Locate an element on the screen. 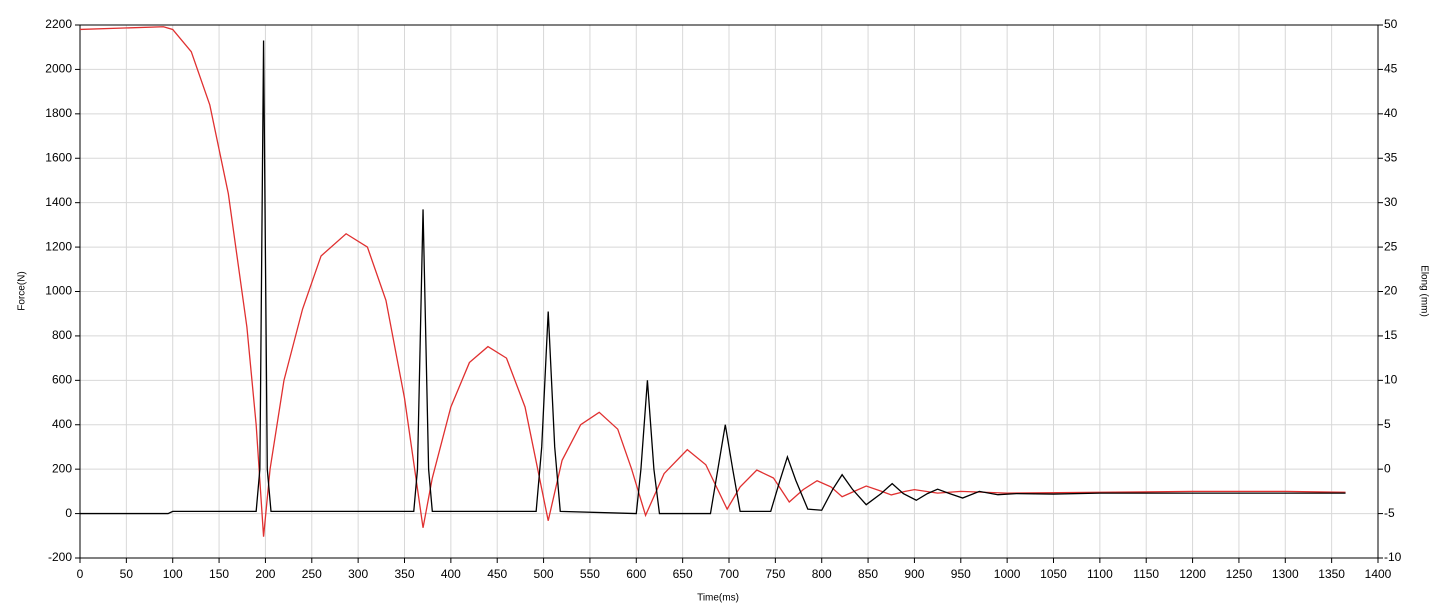 This screenshot has height=608, width=1445. y-tick-label: 400 is located at coordinates (62, 424).